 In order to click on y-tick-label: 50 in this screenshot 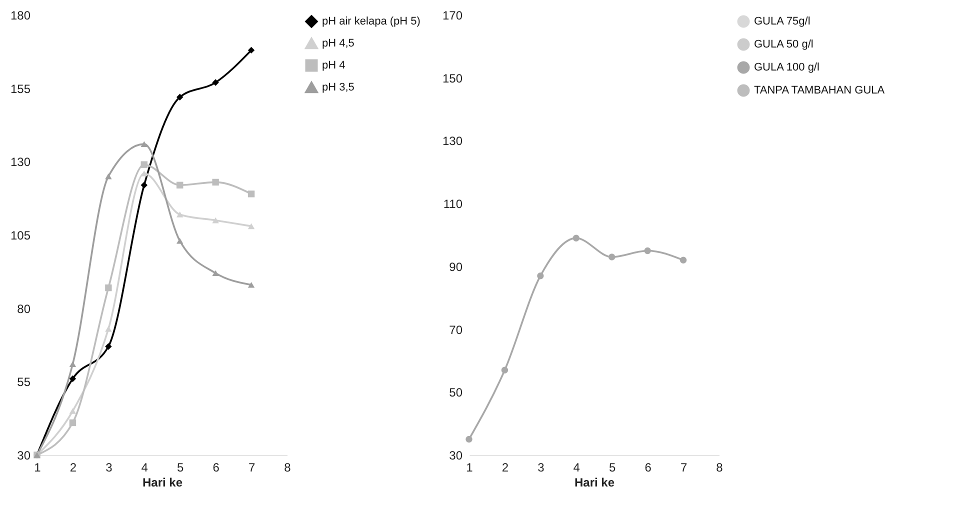, I will do `click(456, 393)`.